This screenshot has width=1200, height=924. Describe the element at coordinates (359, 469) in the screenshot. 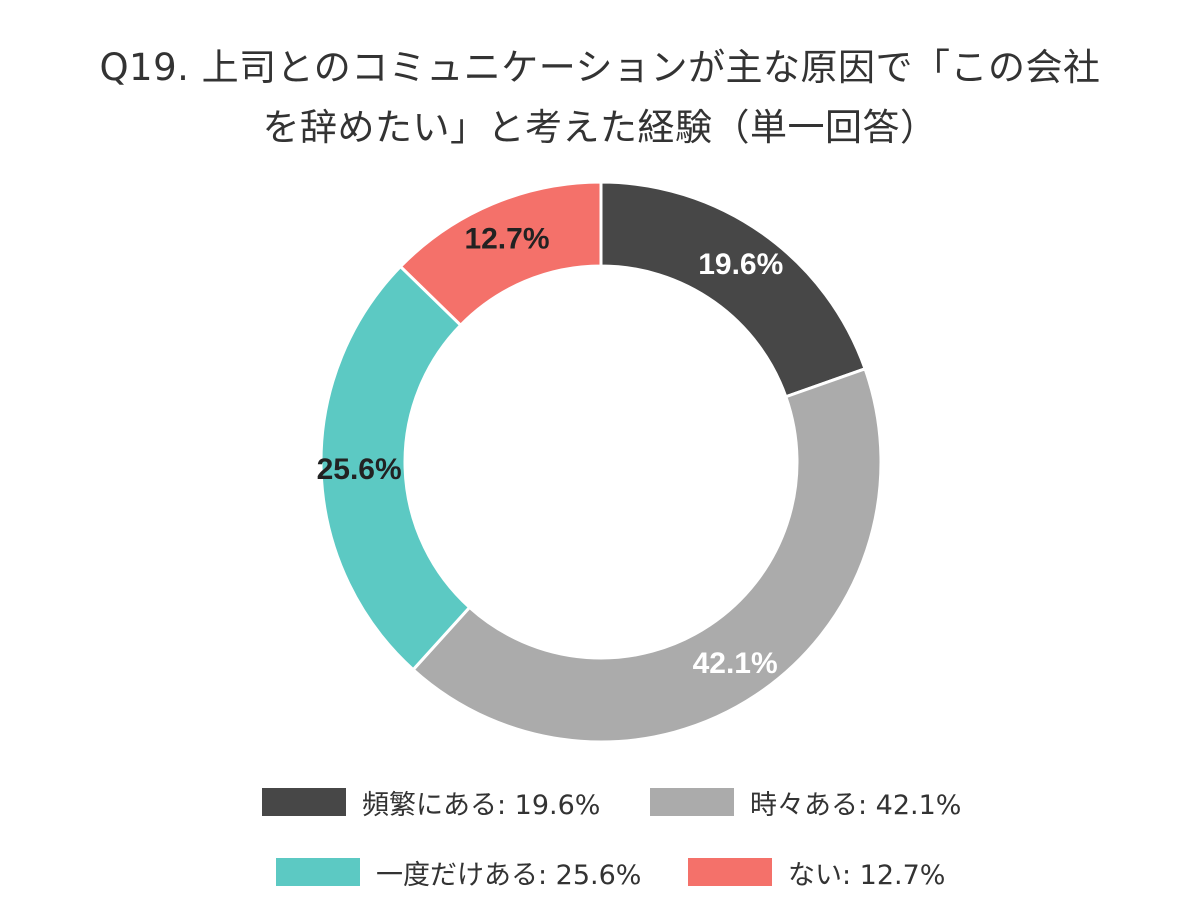

I see `slice-label-only-once: 25.6%` at that location.